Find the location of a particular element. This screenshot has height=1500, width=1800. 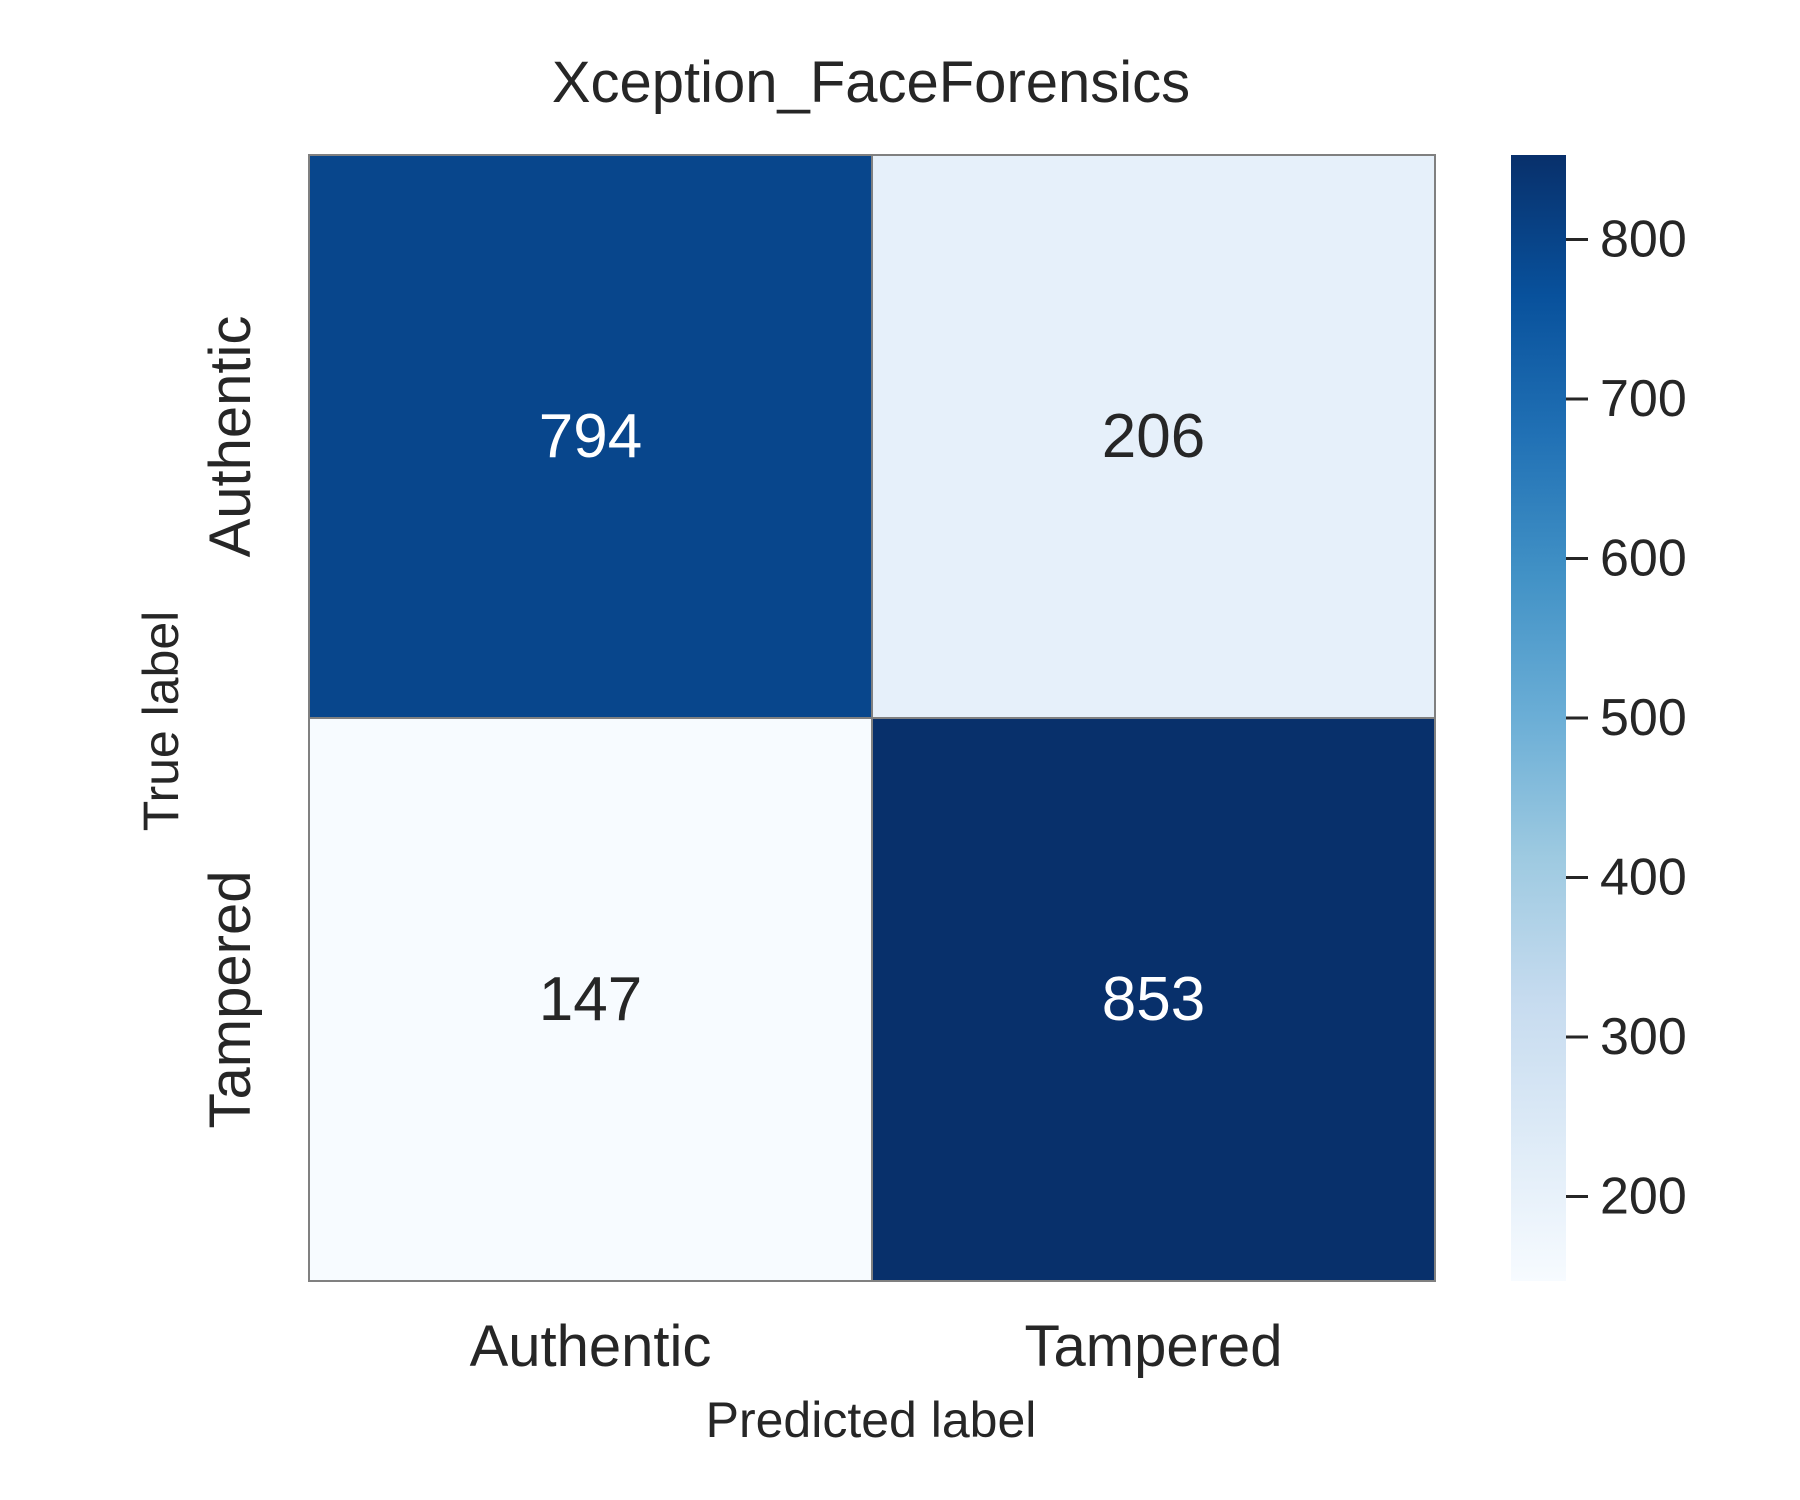

y-axis-tick-labels: Authentic Tampered is located at coordinates (230, 722).